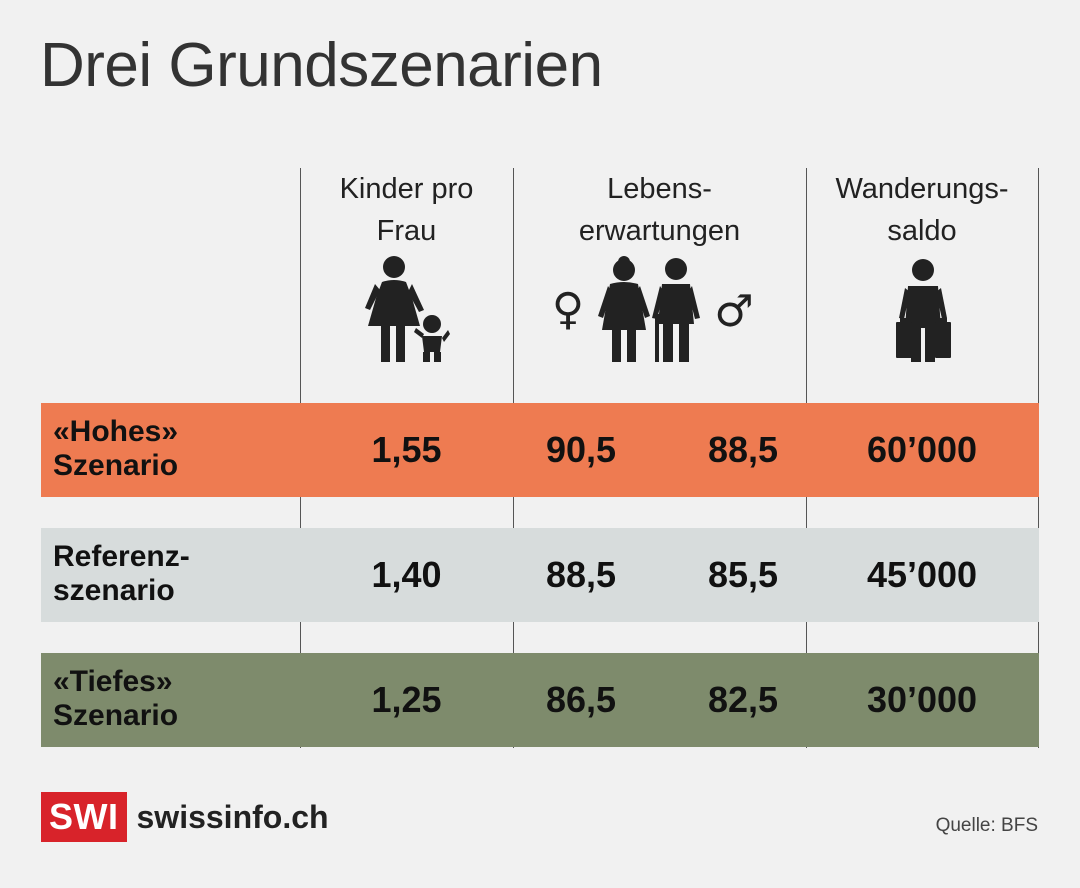  I want to click on cell-kinder: 1,40, so click(406, 574).